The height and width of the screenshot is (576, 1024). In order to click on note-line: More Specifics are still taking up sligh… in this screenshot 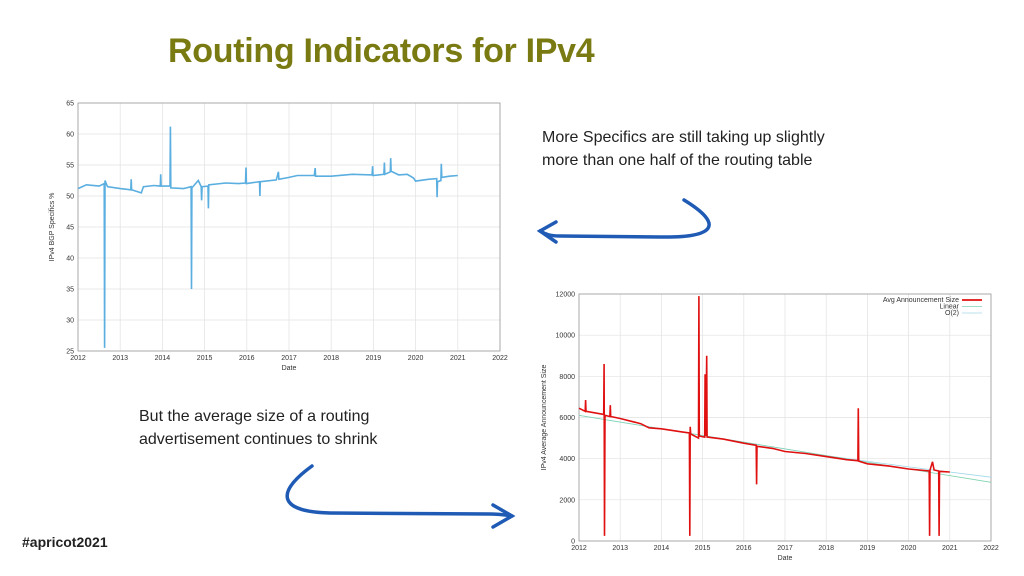, I will do `click(683, 137)`.